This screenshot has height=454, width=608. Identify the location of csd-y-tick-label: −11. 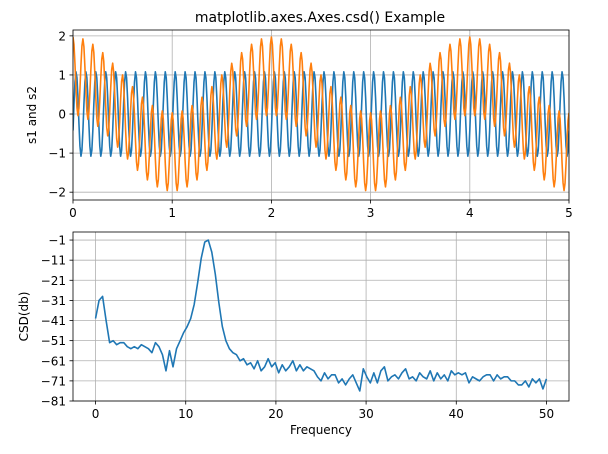
(53, 261).